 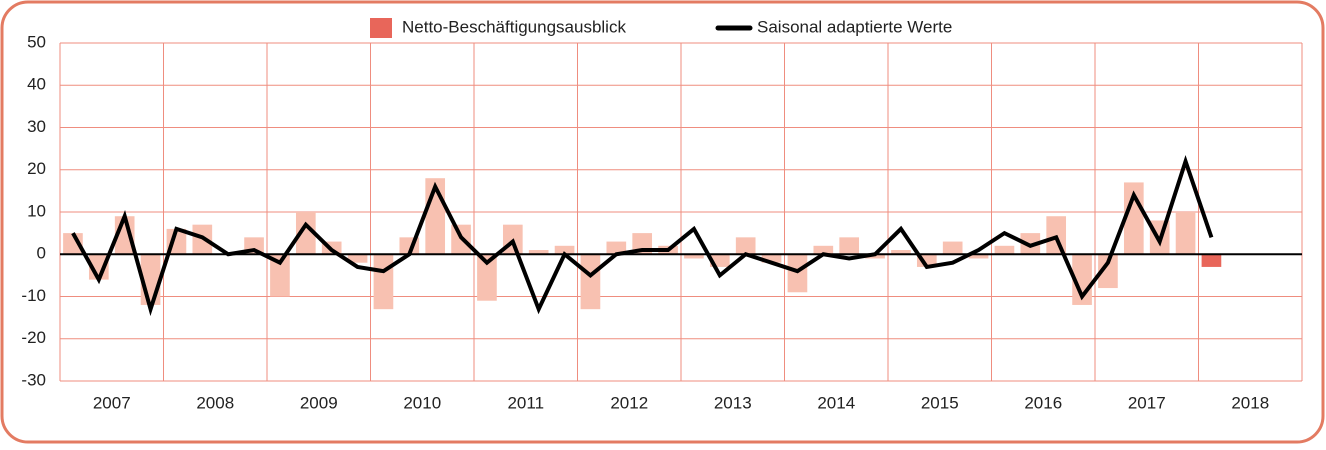 What do you see at coordinates (940, 402) in the screenshot?
I see `x-tick-label: 2015` at bounding box center [940, 402].